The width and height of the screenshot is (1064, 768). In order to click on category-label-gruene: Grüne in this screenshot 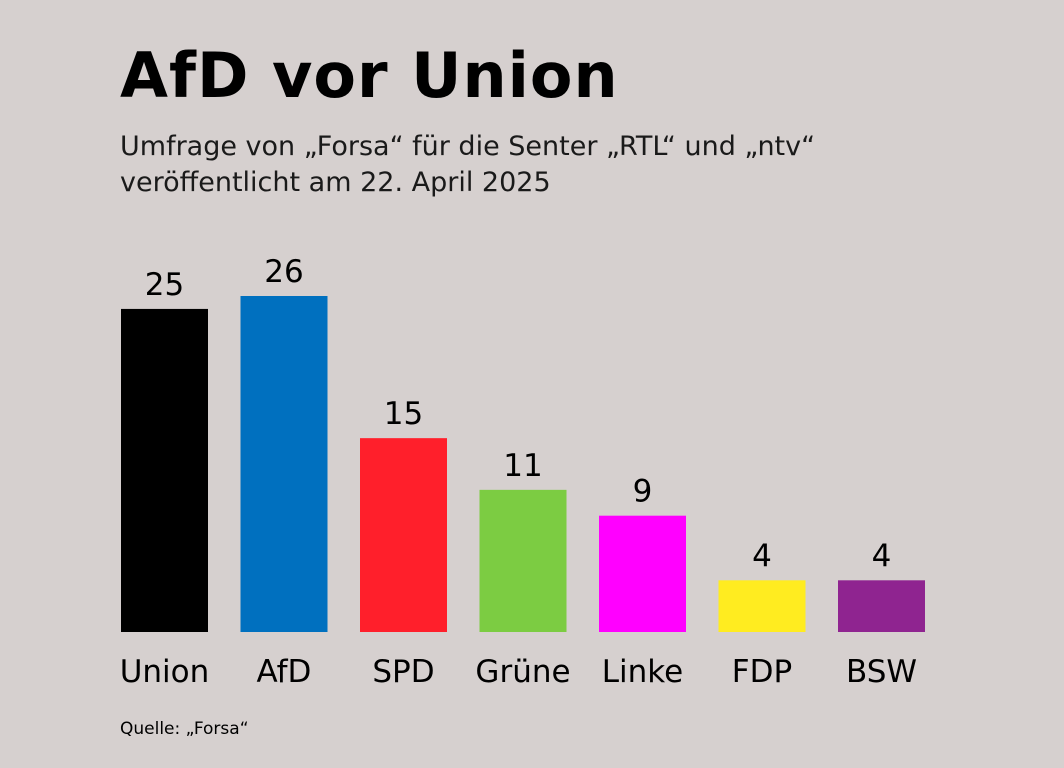, I will do `click(522, 672)`.